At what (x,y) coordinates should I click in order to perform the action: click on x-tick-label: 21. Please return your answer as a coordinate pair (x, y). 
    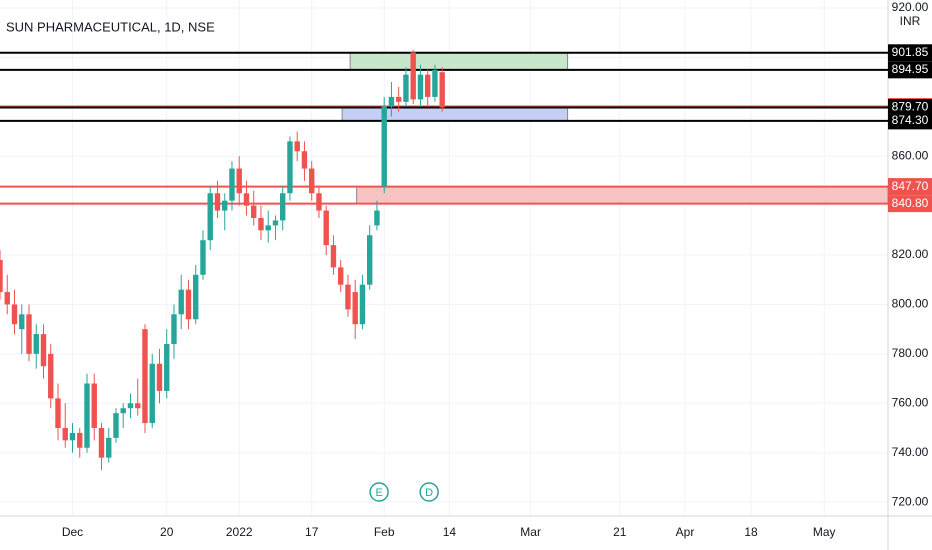
    Looking at the image, I should click on (620, 532).